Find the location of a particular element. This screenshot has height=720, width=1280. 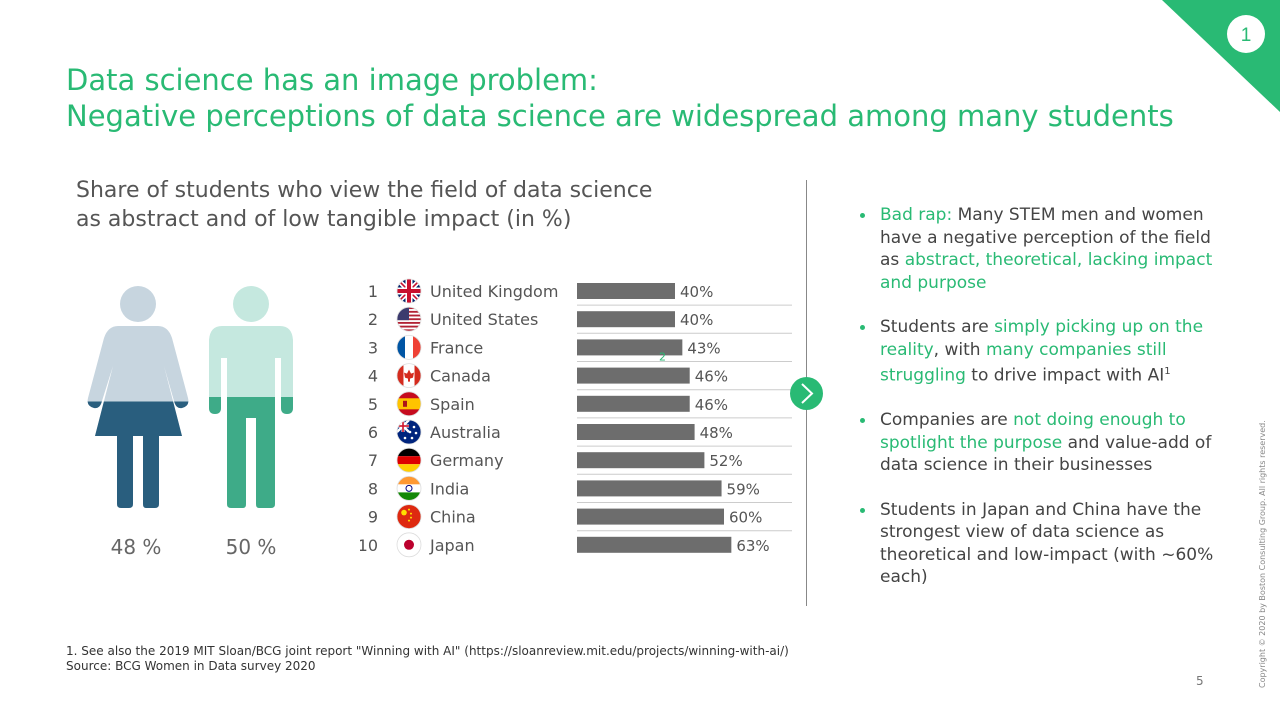

value-label: 60% is located at coordinates (745, 518).